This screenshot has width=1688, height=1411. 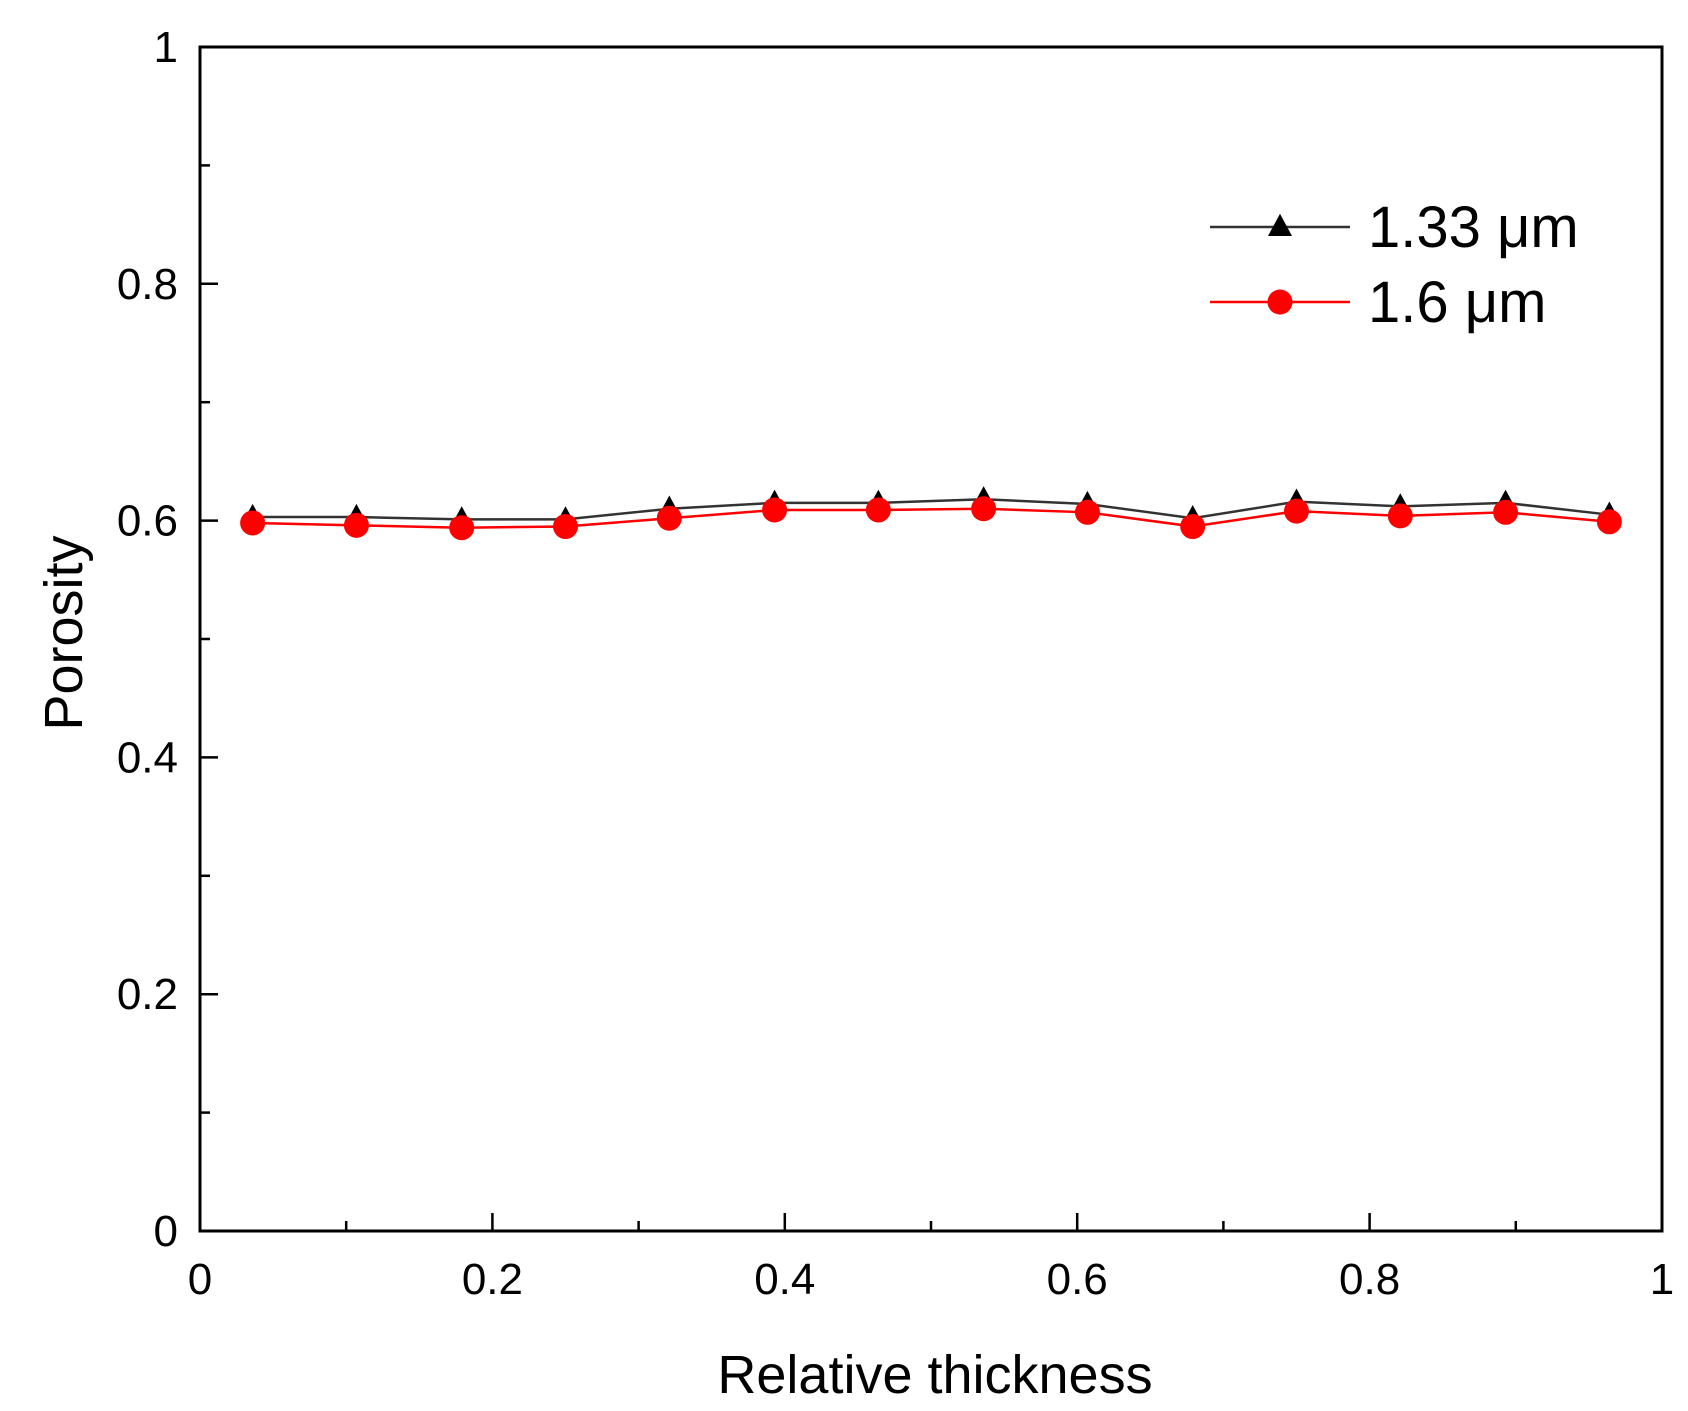 I want to click on y-tick-label: 0.4, so click(x=147, y=757).